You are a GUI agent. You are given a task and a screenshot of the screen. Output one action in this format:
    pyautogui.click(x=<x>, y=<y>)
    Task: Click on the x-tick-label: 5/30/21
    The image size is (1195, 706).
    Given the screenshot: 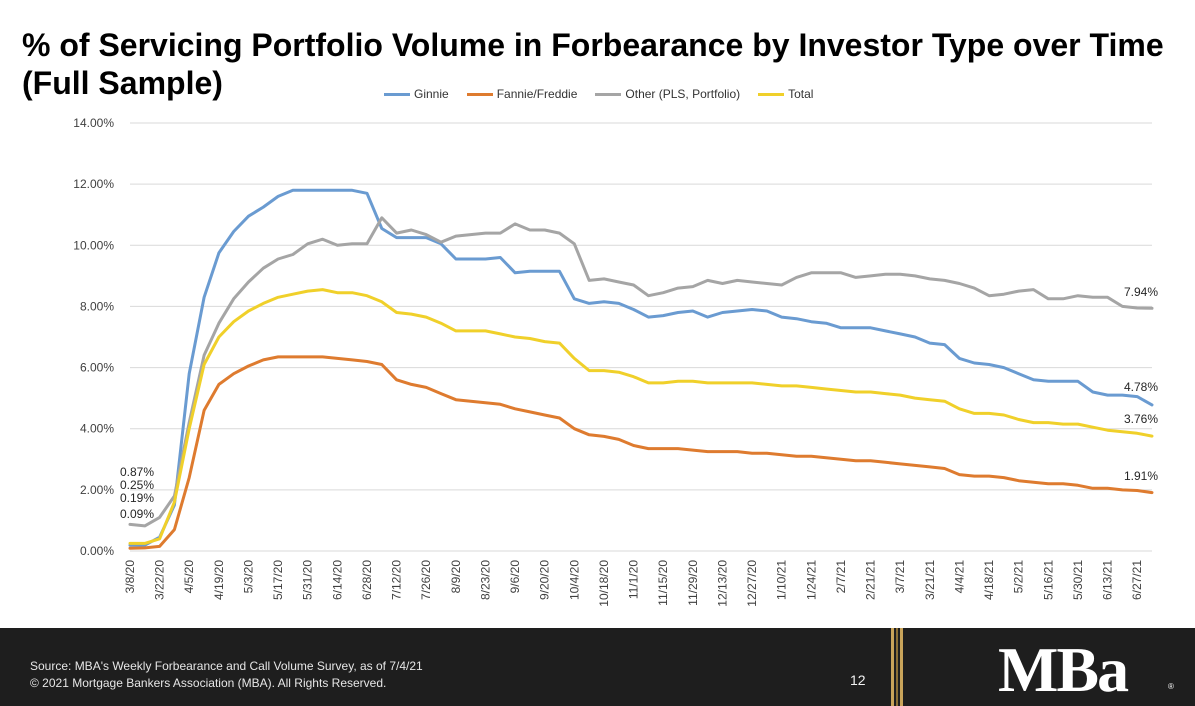 What is the action you would take?
    pyautogui.click(x=1078, y=580)
    